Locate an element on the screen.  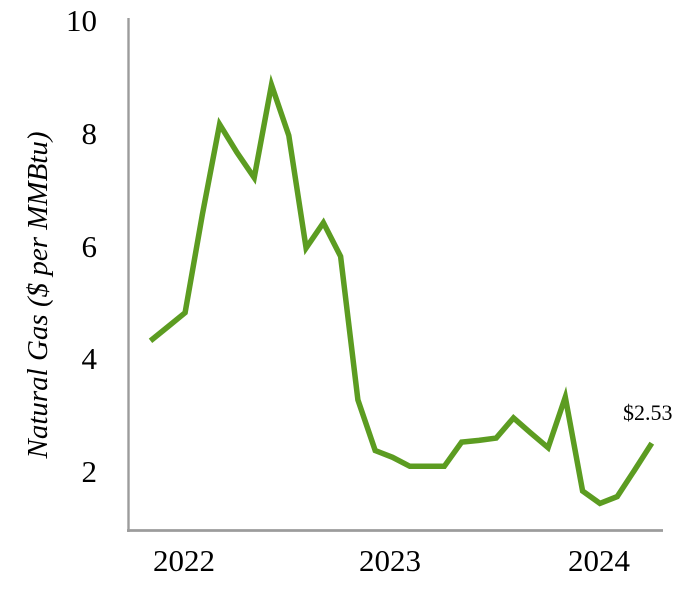
y-tick-label-2: 2 is located at coordinates (89, 471).